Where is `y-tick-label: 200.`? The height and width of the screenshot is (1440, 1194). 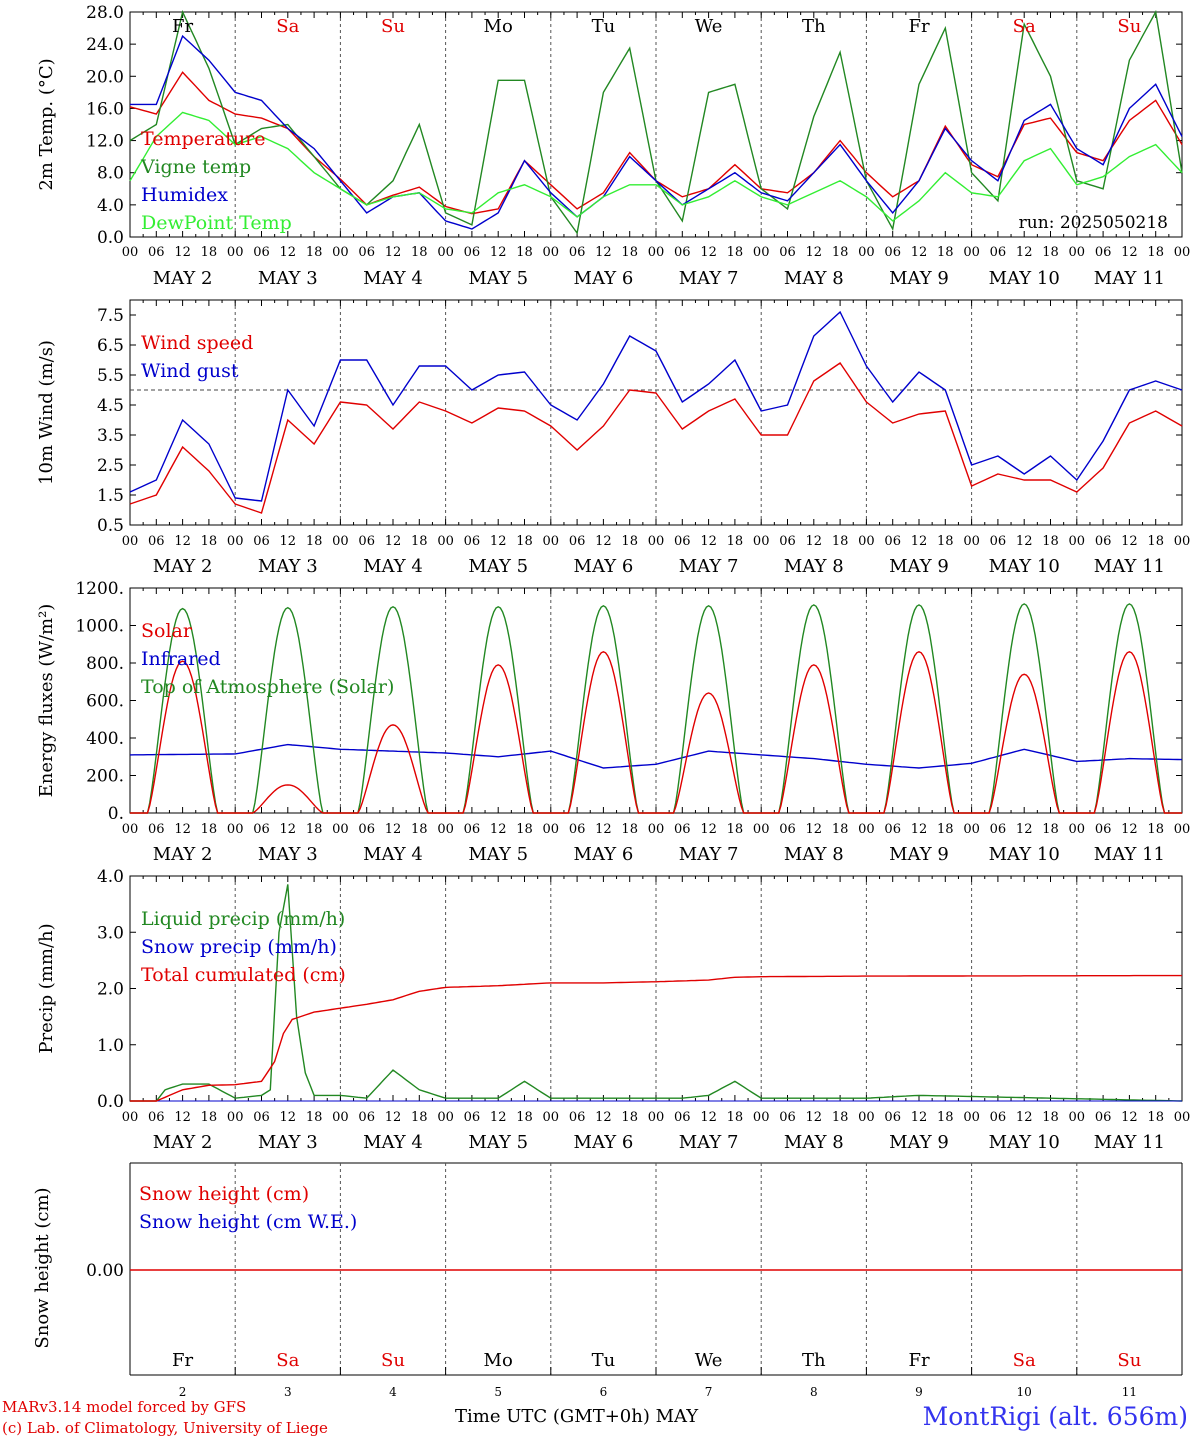 y-tick-label: 200. is located at coordinates (105, 777).